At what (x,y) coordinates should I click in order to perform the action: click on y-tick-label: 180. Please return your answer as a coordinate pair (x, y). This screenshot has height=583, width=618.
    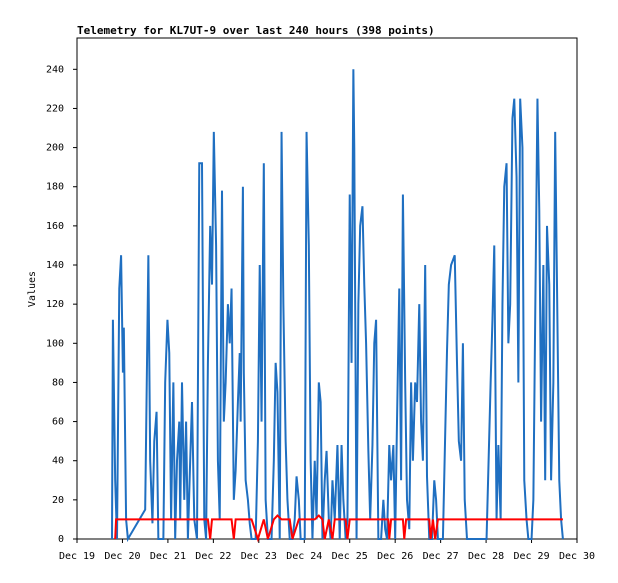
    Looking at the image, I should click on (55, 187).